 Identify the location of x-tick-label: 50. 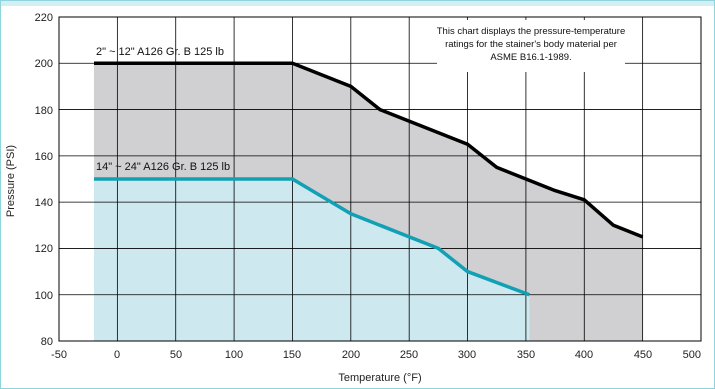
(176, 355).